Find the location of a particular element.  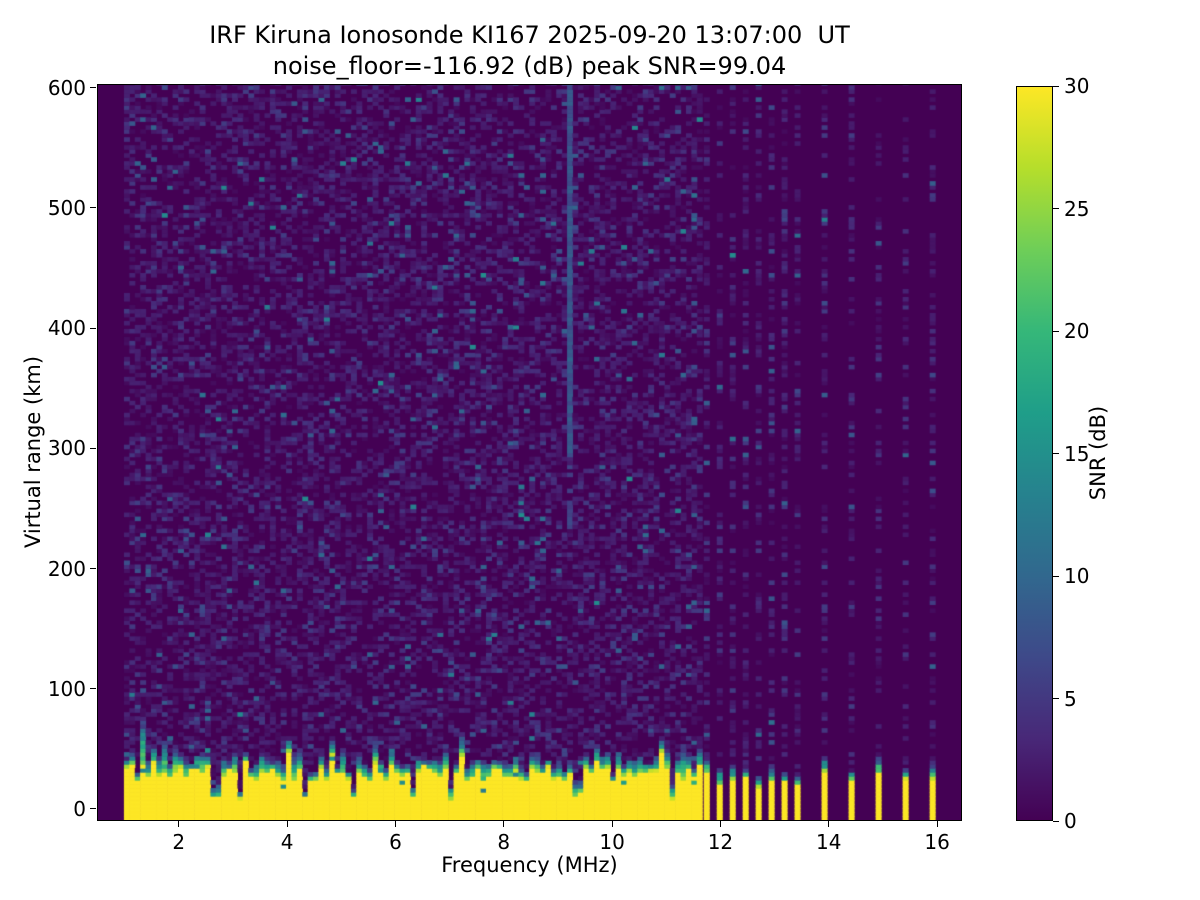

y-tick-label: 500 is located at coordinates (66, 207).